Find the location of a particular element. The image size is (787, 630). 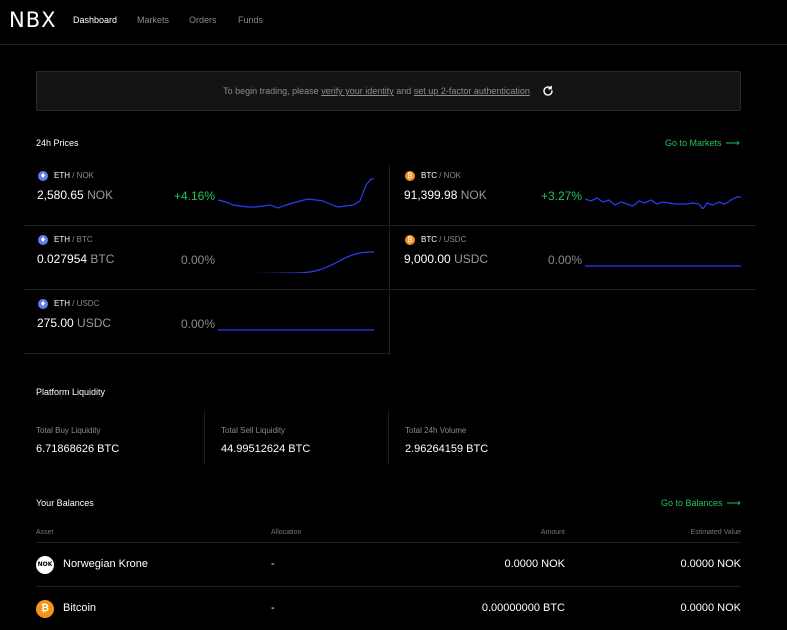

nav-dashboard: Dashboard is located at coordinates (95, 20).